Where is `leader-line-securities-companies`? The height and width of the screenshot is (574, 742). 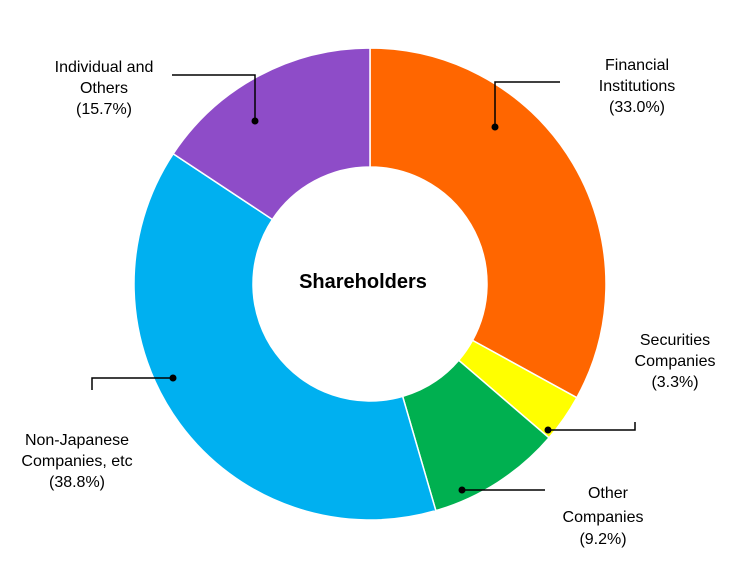 leader-line-securities-companies is located at coordinates (592, 426).